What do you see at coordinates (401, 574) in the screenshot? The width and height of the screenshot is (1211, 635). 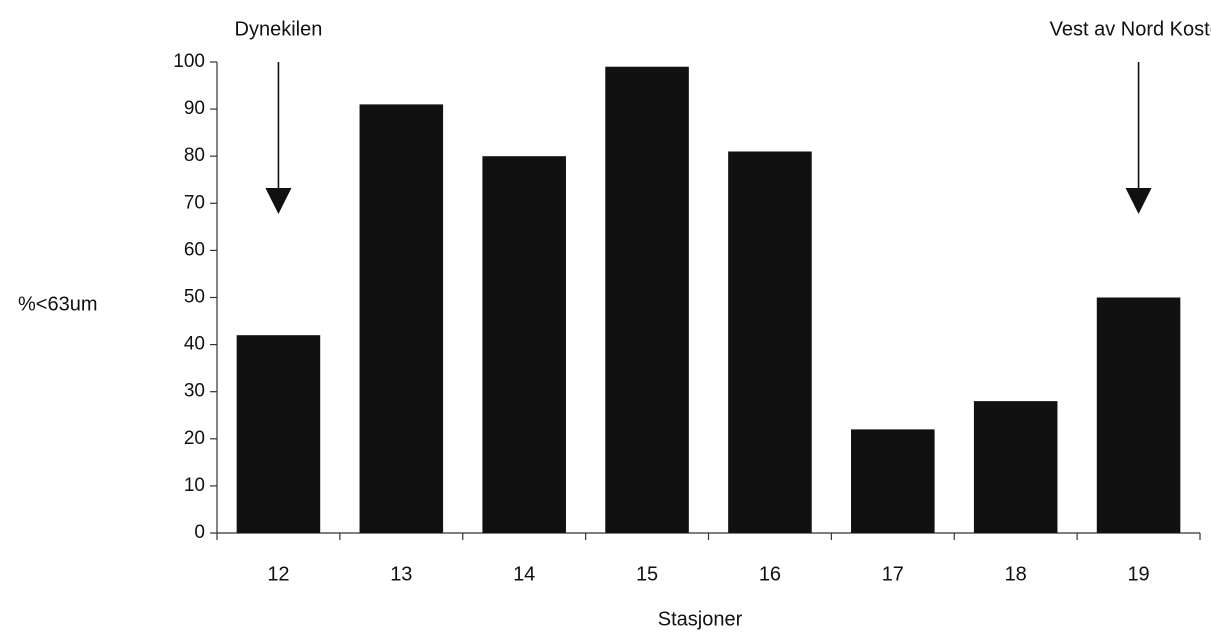 I see `x-tick-label: 13` at bounding box center [401, 574].